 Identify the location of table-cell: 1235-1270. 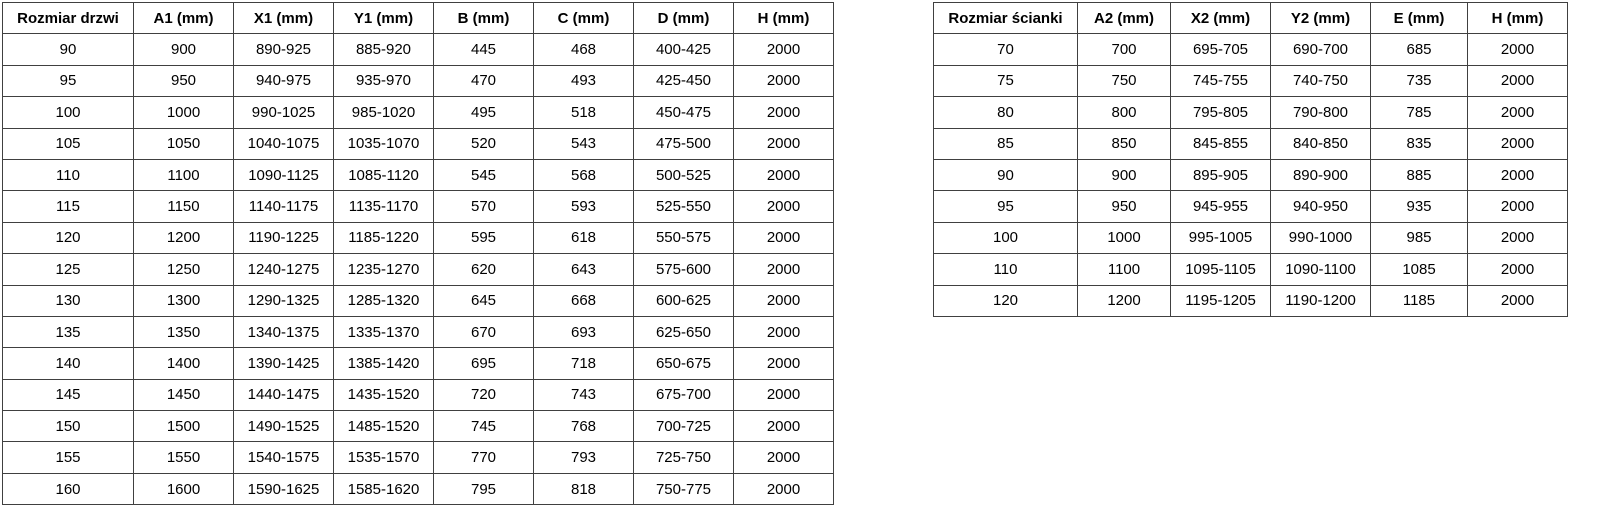
(383, 269).